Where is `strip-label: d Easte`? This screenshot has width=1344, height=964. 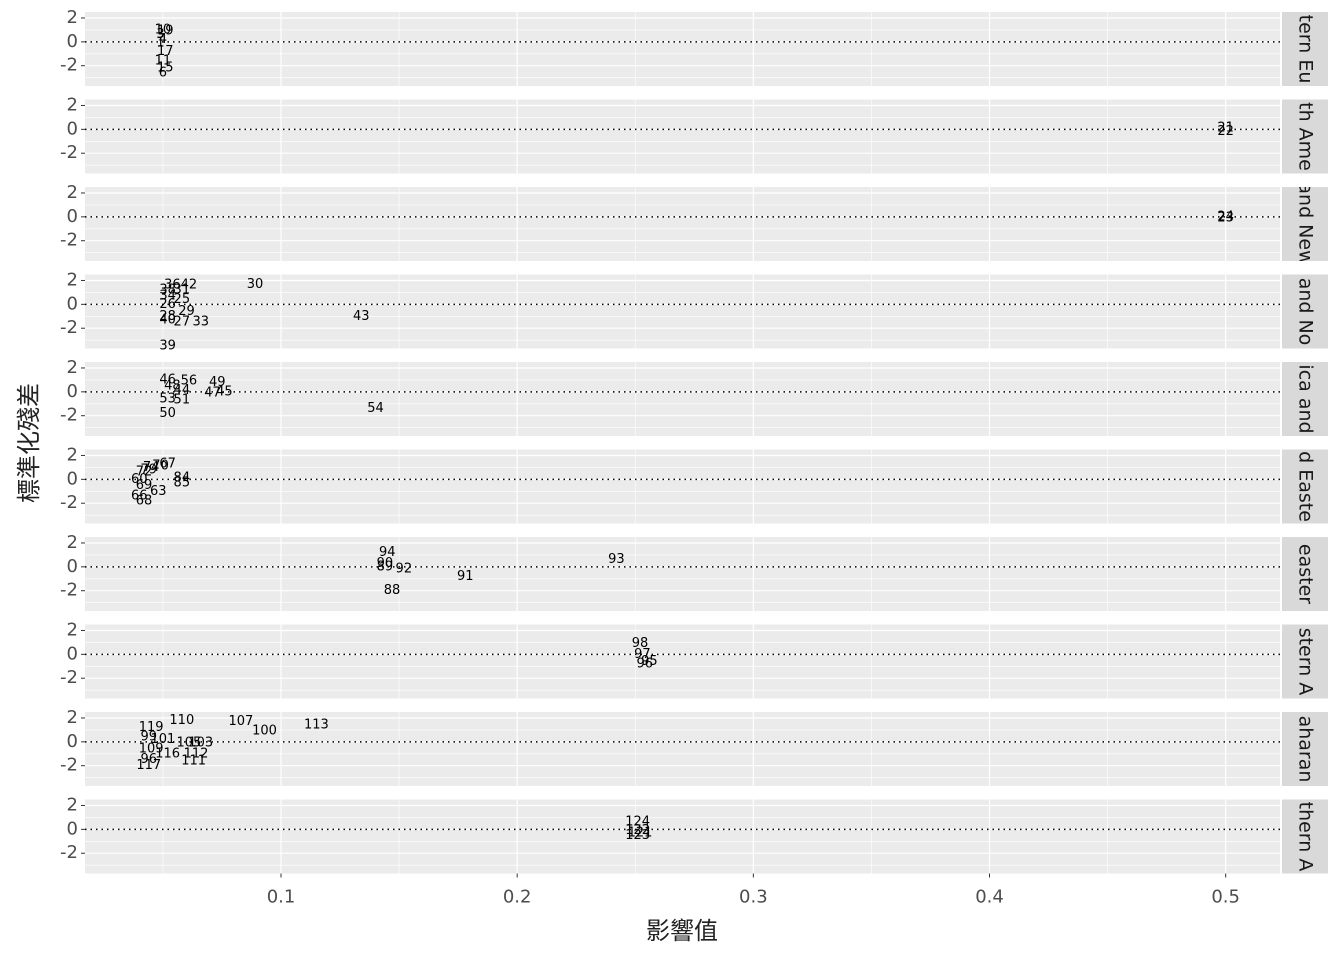 strip-label: d Easte is located at coordinates (1306, 486).